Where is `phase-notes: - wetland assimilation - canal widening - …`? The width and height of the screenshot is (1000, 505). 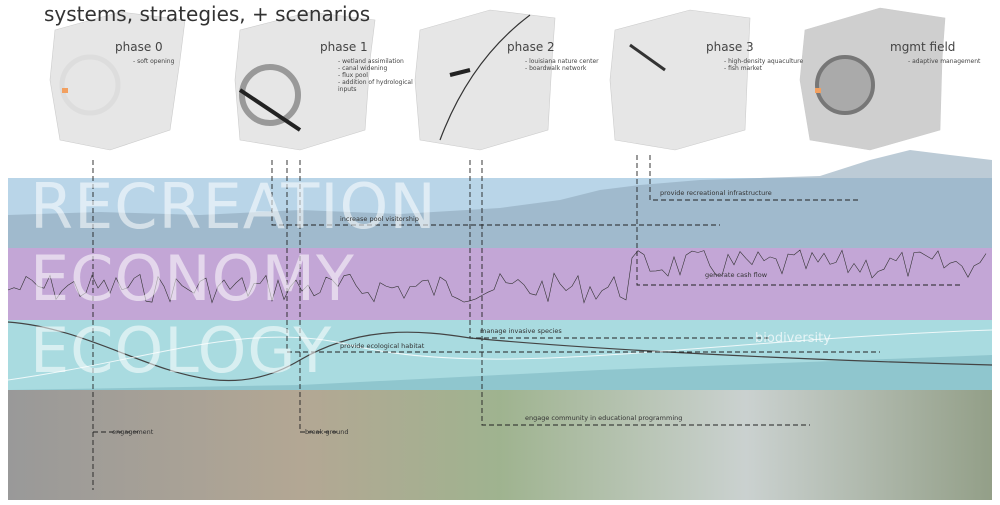
phase-notes: - wetland assimilation - canal widening - … is located at coordinates (378, 75).